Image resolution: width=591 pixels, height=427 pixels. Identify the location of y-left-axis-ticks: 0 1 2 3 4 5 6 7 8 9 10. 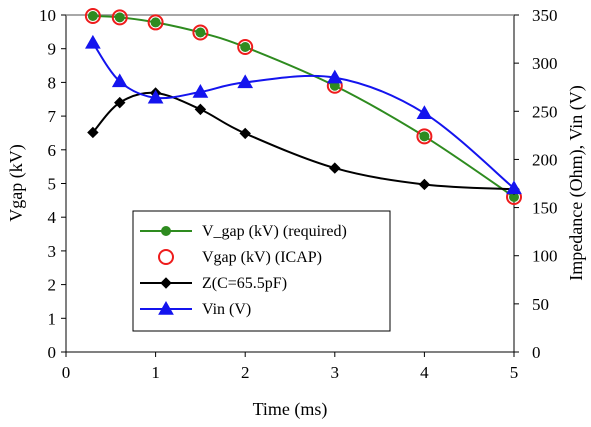
(52, 184).